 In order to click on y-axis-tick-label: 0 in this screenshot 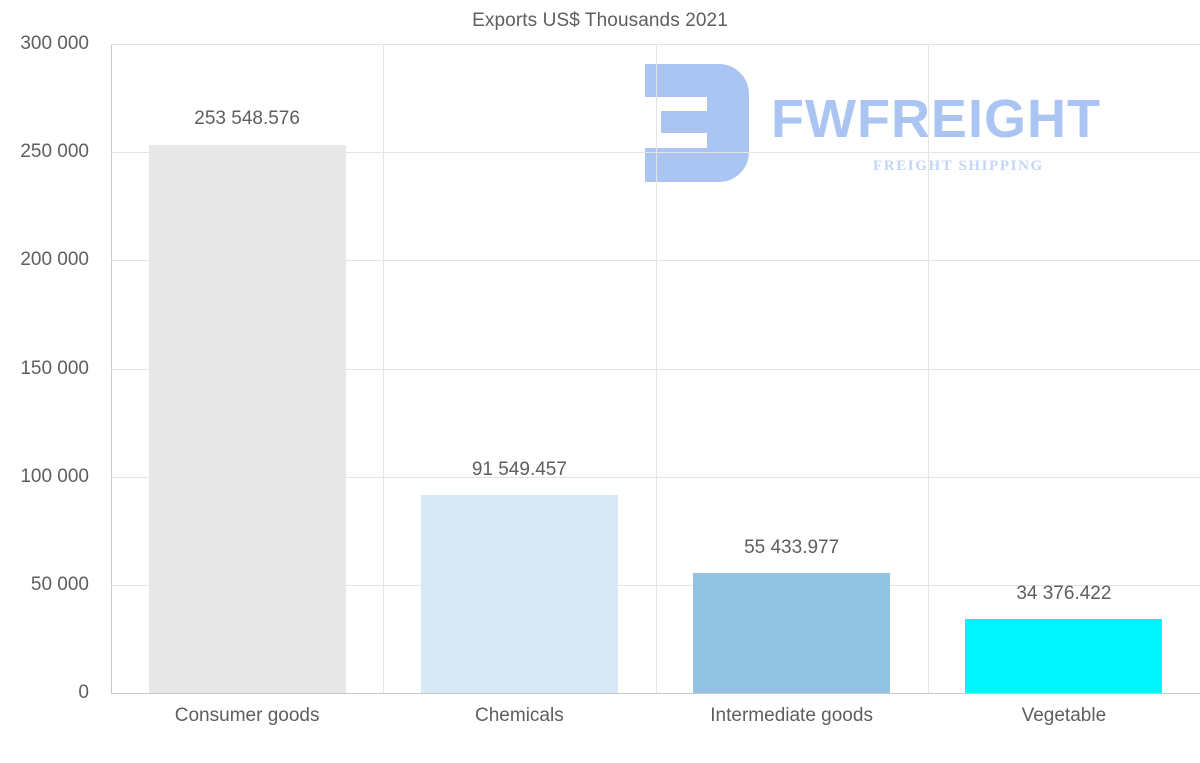, I will do `click(83, 692)`.